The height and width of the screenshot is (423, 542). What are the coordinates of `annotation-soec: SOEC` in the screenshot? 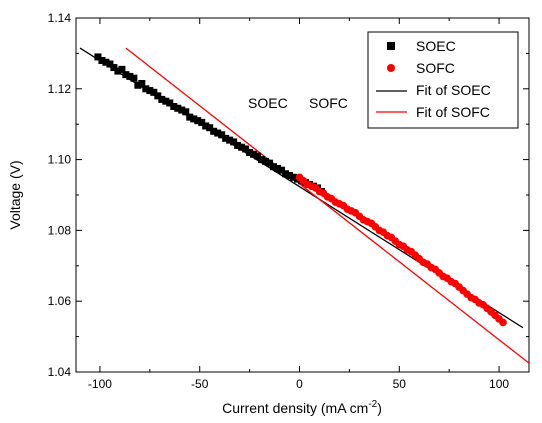 It's located at (268, 103).